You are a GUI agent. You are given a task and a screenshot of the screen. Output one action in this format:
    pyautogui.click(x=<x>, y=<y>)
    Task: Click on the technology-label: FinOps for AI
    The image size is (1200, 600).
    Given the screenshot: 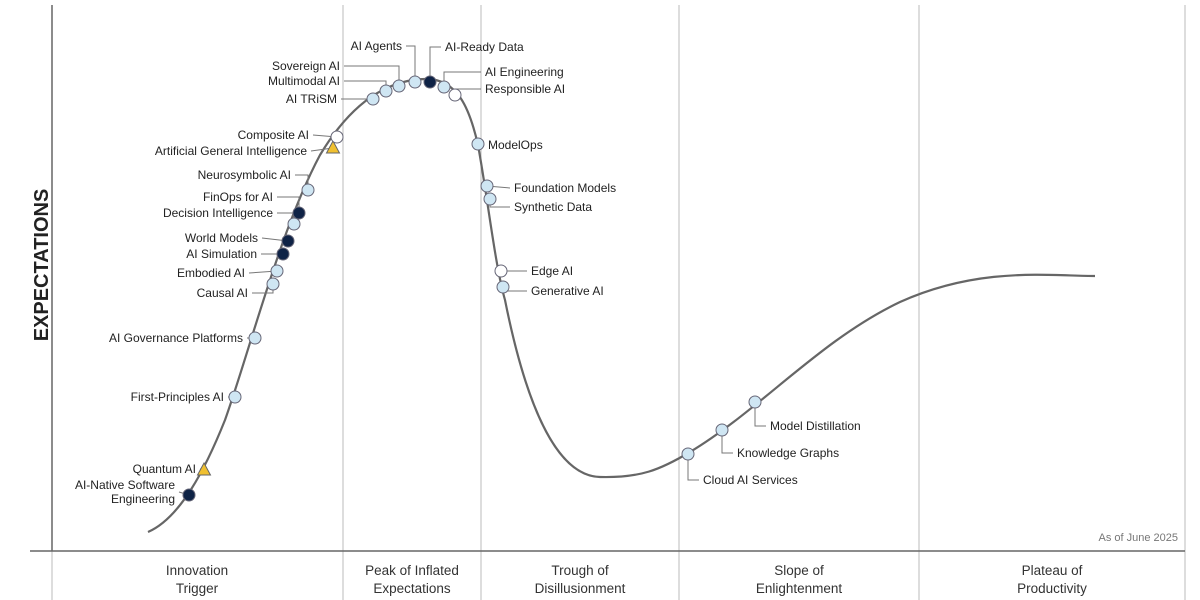 What is the action you would take?
    pyautogui.click(x=237, y=197)
    